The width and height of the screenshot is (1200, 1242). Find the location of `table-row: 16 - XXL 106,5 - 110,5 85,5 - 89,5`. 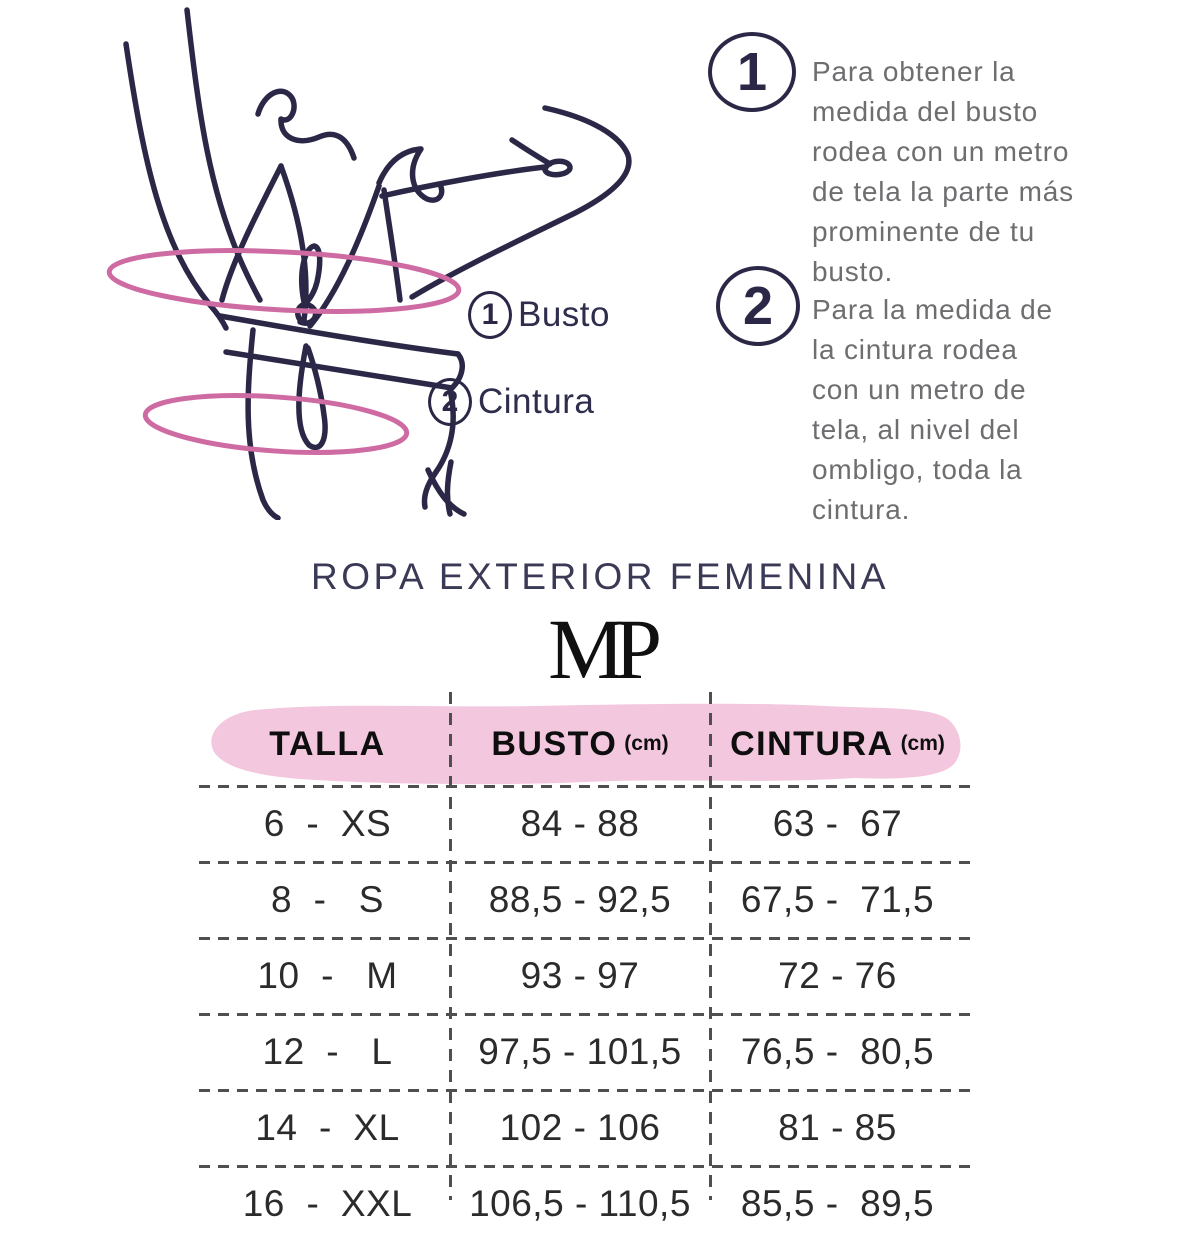

table-row: 16 - XXL 106,5 - 110,5 85,5 - 89,5 is located at coordinates (585, 1204).